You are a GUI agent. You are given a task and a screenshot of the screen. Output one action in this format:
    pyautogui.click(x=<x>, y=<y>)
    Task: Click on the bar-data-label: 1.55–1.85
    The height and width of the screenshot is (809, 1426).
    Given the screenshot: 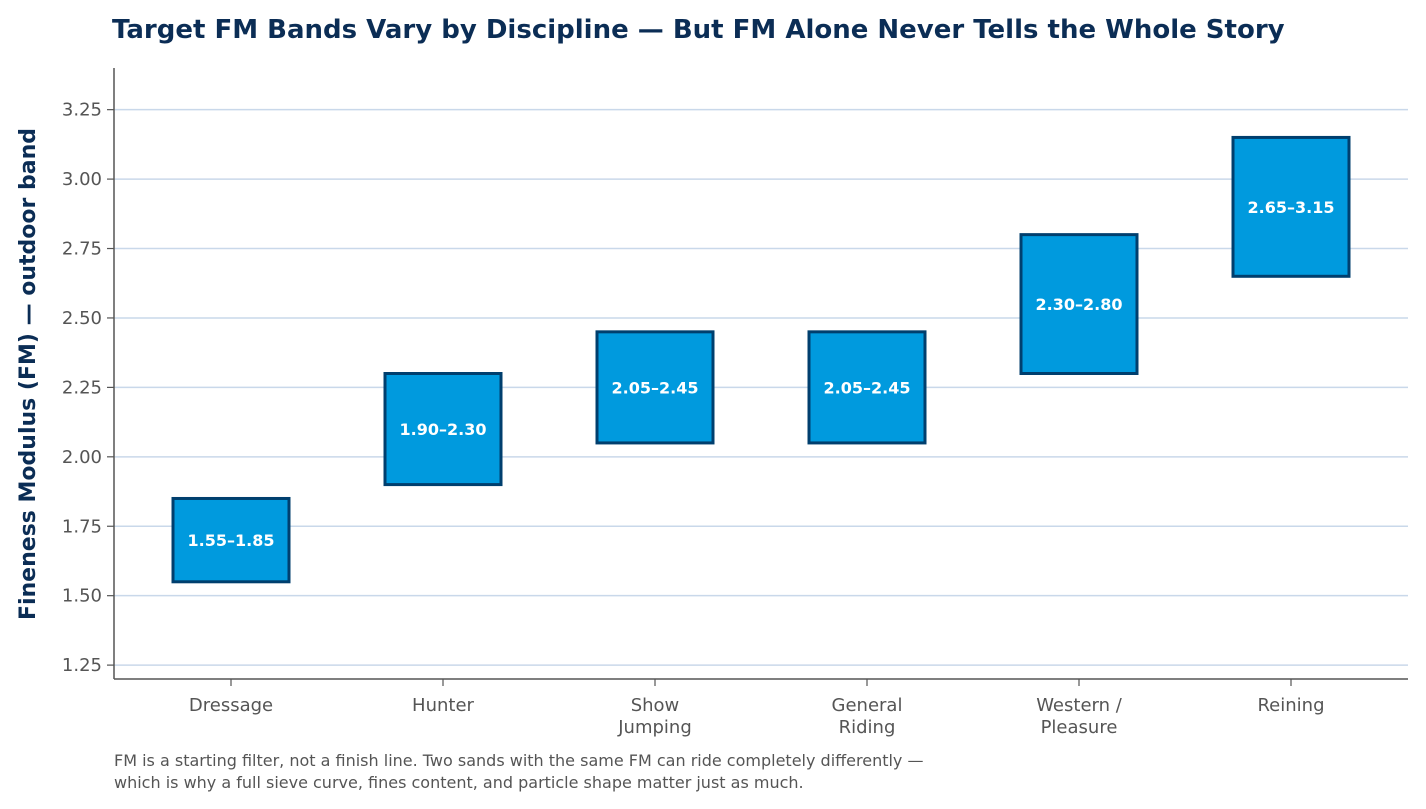 What is the action you would take?
    pyautogui.click(x=231, y=540)
    